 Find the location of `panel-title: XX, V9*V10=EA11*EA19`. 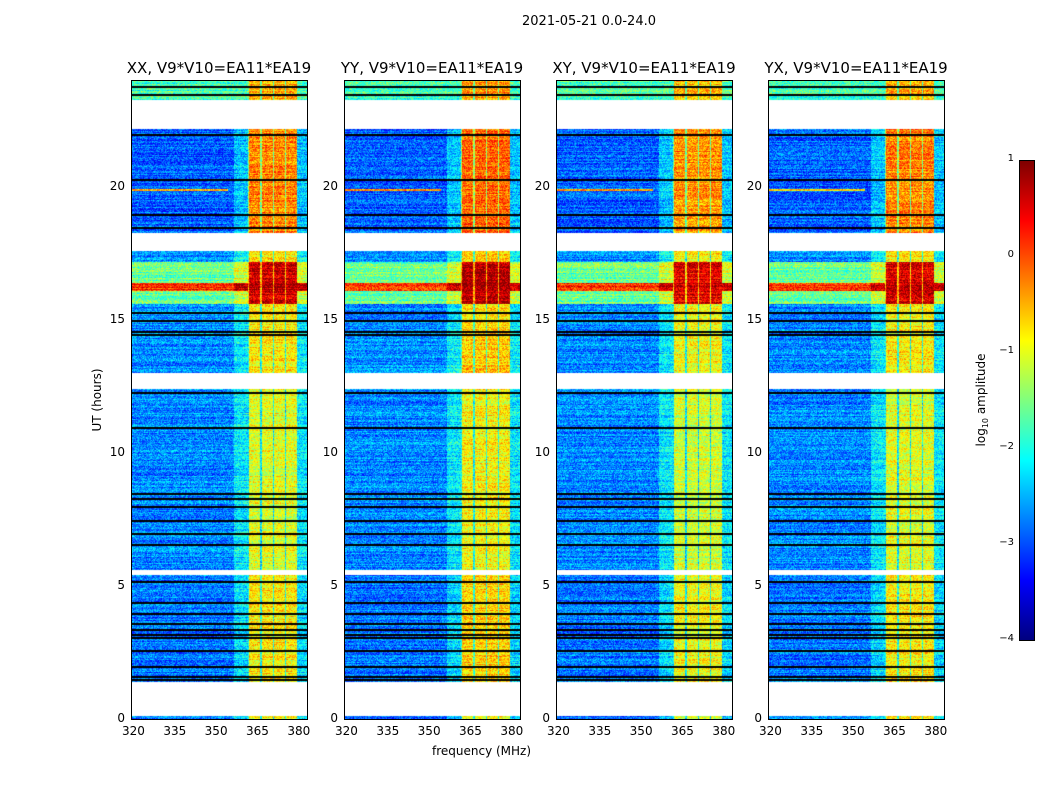

panel-title: XX, V9*V10=EA11*EA19 is located at coordinates (219, 68).